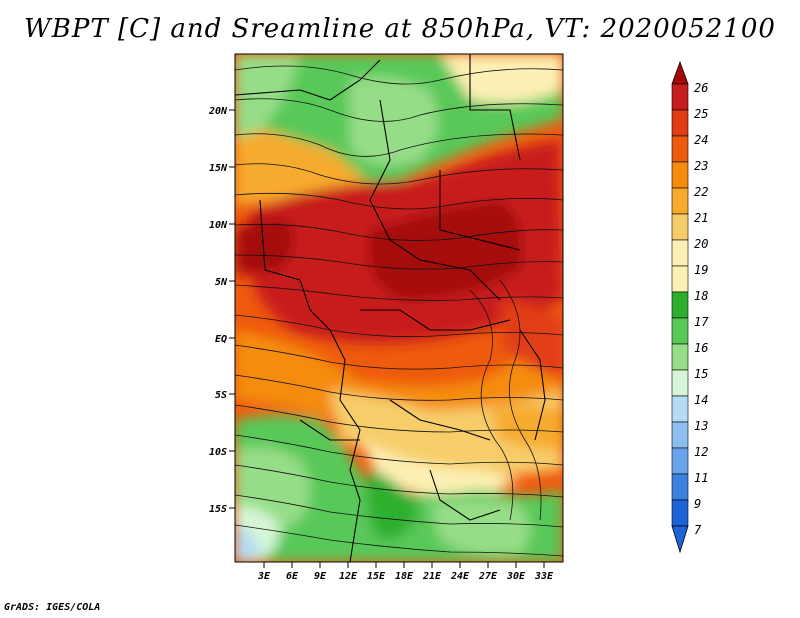 The image size is (800, 618). What do you see at coordinates (221, 310) in the screenshot?
I see `latitude-axis: 20N 15N 10N 5N EQ 5S 10S 15S` at bounding box center [221, 310].